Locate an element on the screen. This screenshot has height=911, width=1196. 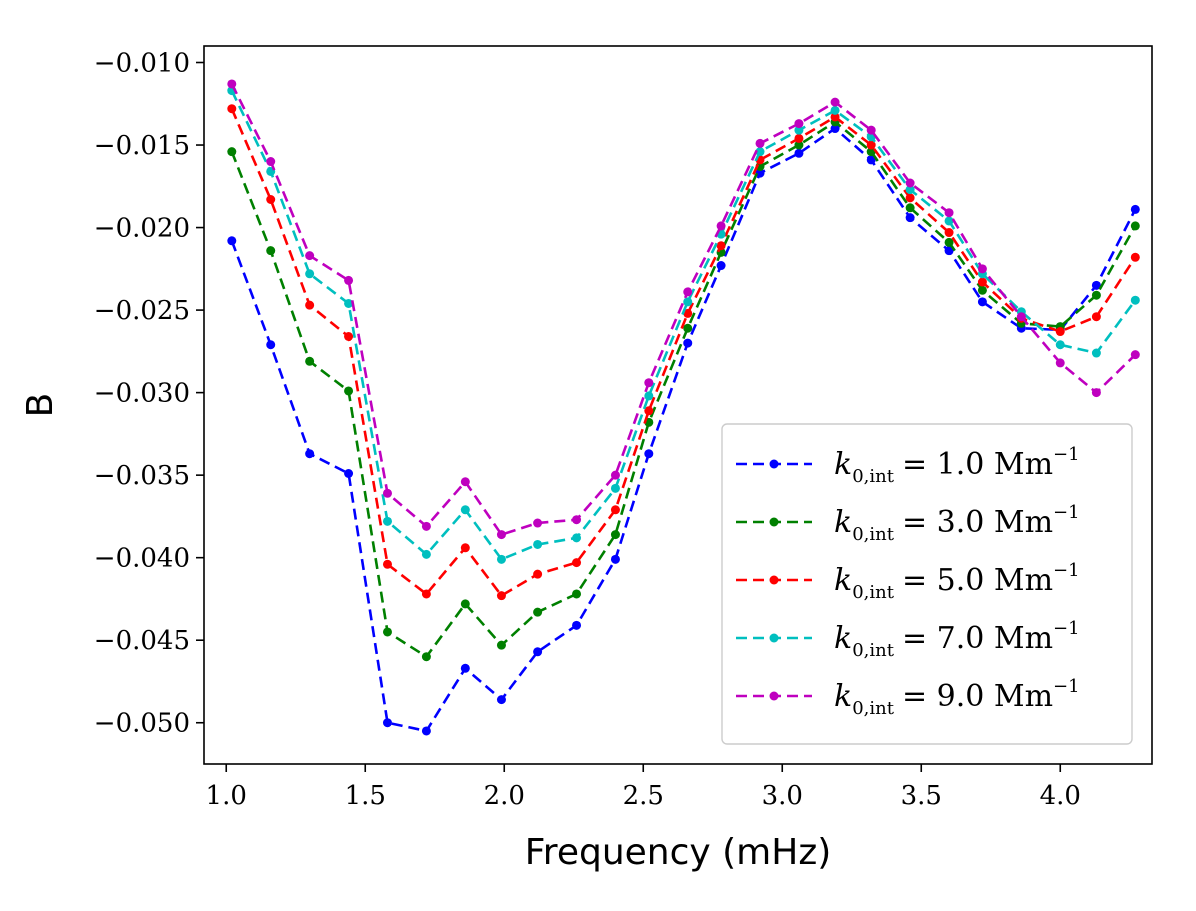
y-tick-label: −0.030 is located at coordinates (142, 394).